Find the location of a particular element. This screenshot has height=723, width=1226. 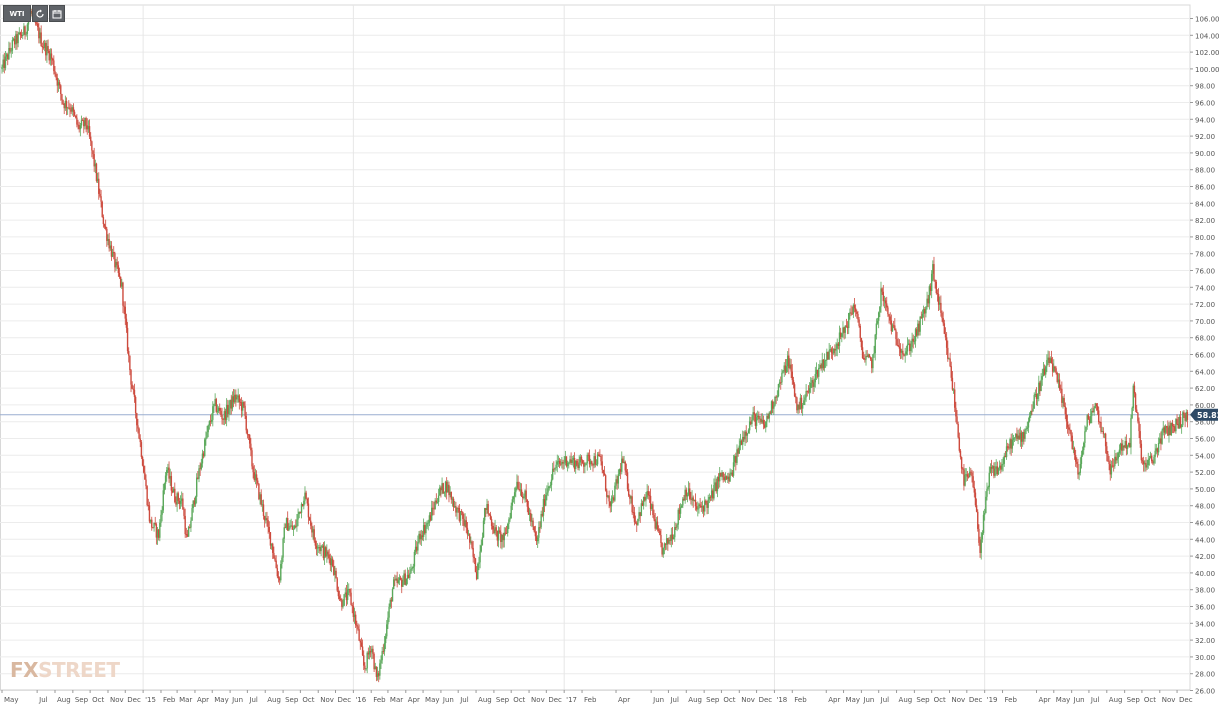

x-tick-label: Sep is located at coordinates (503, 700).